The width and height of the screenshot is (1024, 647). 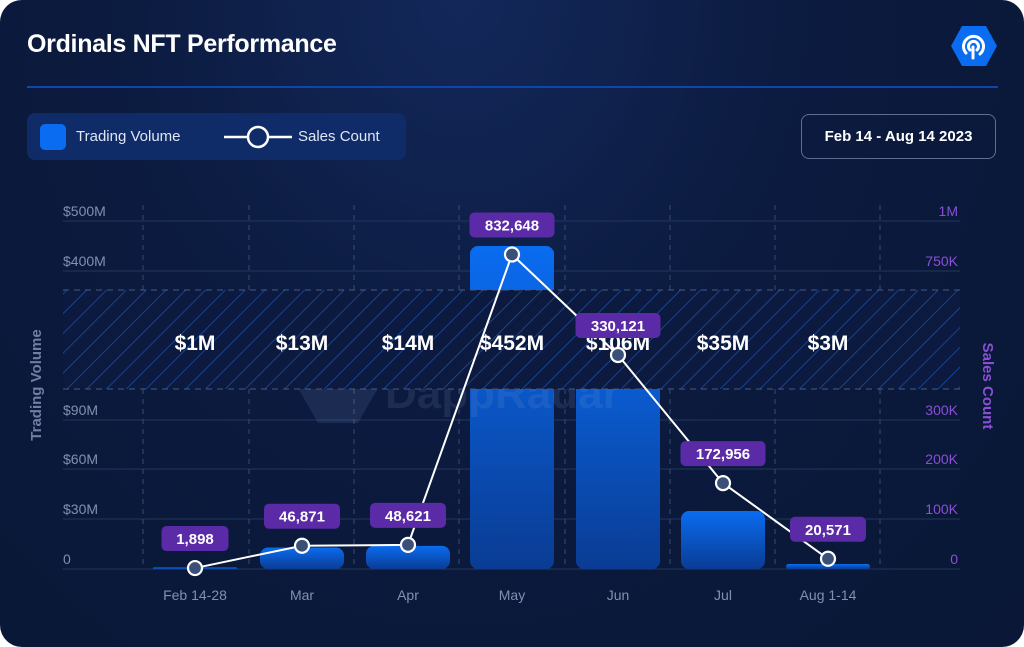 I want to click on sales-label: 46,871, so click(x=302, y=517).